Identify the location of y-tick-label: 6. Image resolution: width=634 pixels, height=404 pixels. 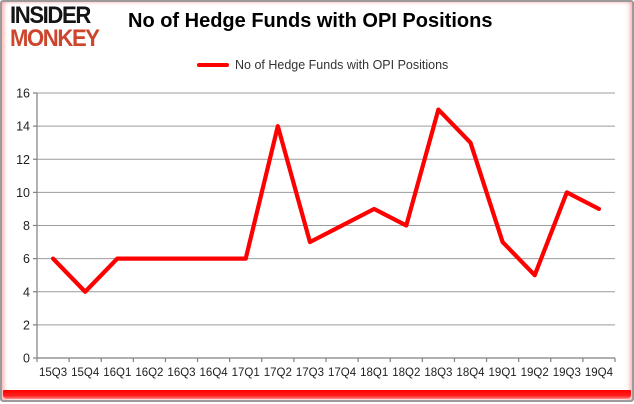
(26, 259).